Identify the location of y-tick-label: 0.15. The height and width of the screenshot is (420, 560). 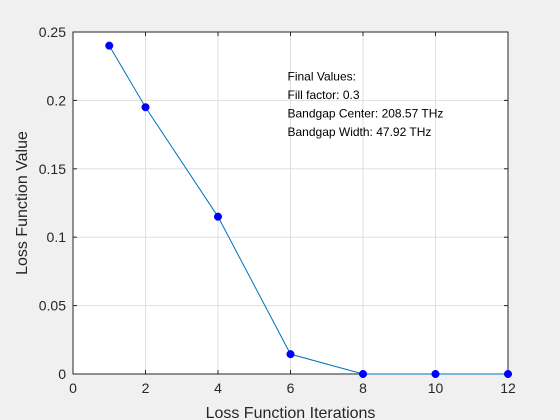
(52, 169).